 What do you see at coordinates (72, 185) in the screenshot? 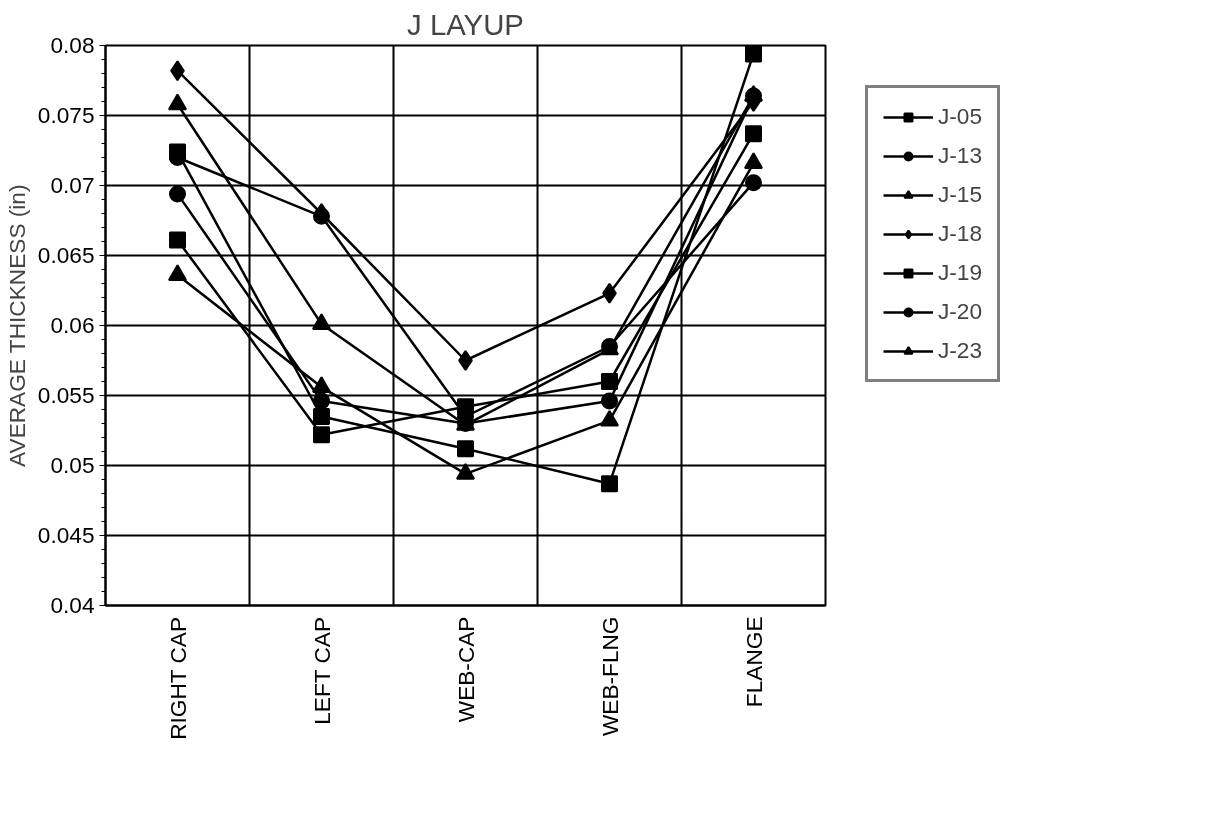
I see `y-tick-label: 0.07` at bounding box center [72, 185].